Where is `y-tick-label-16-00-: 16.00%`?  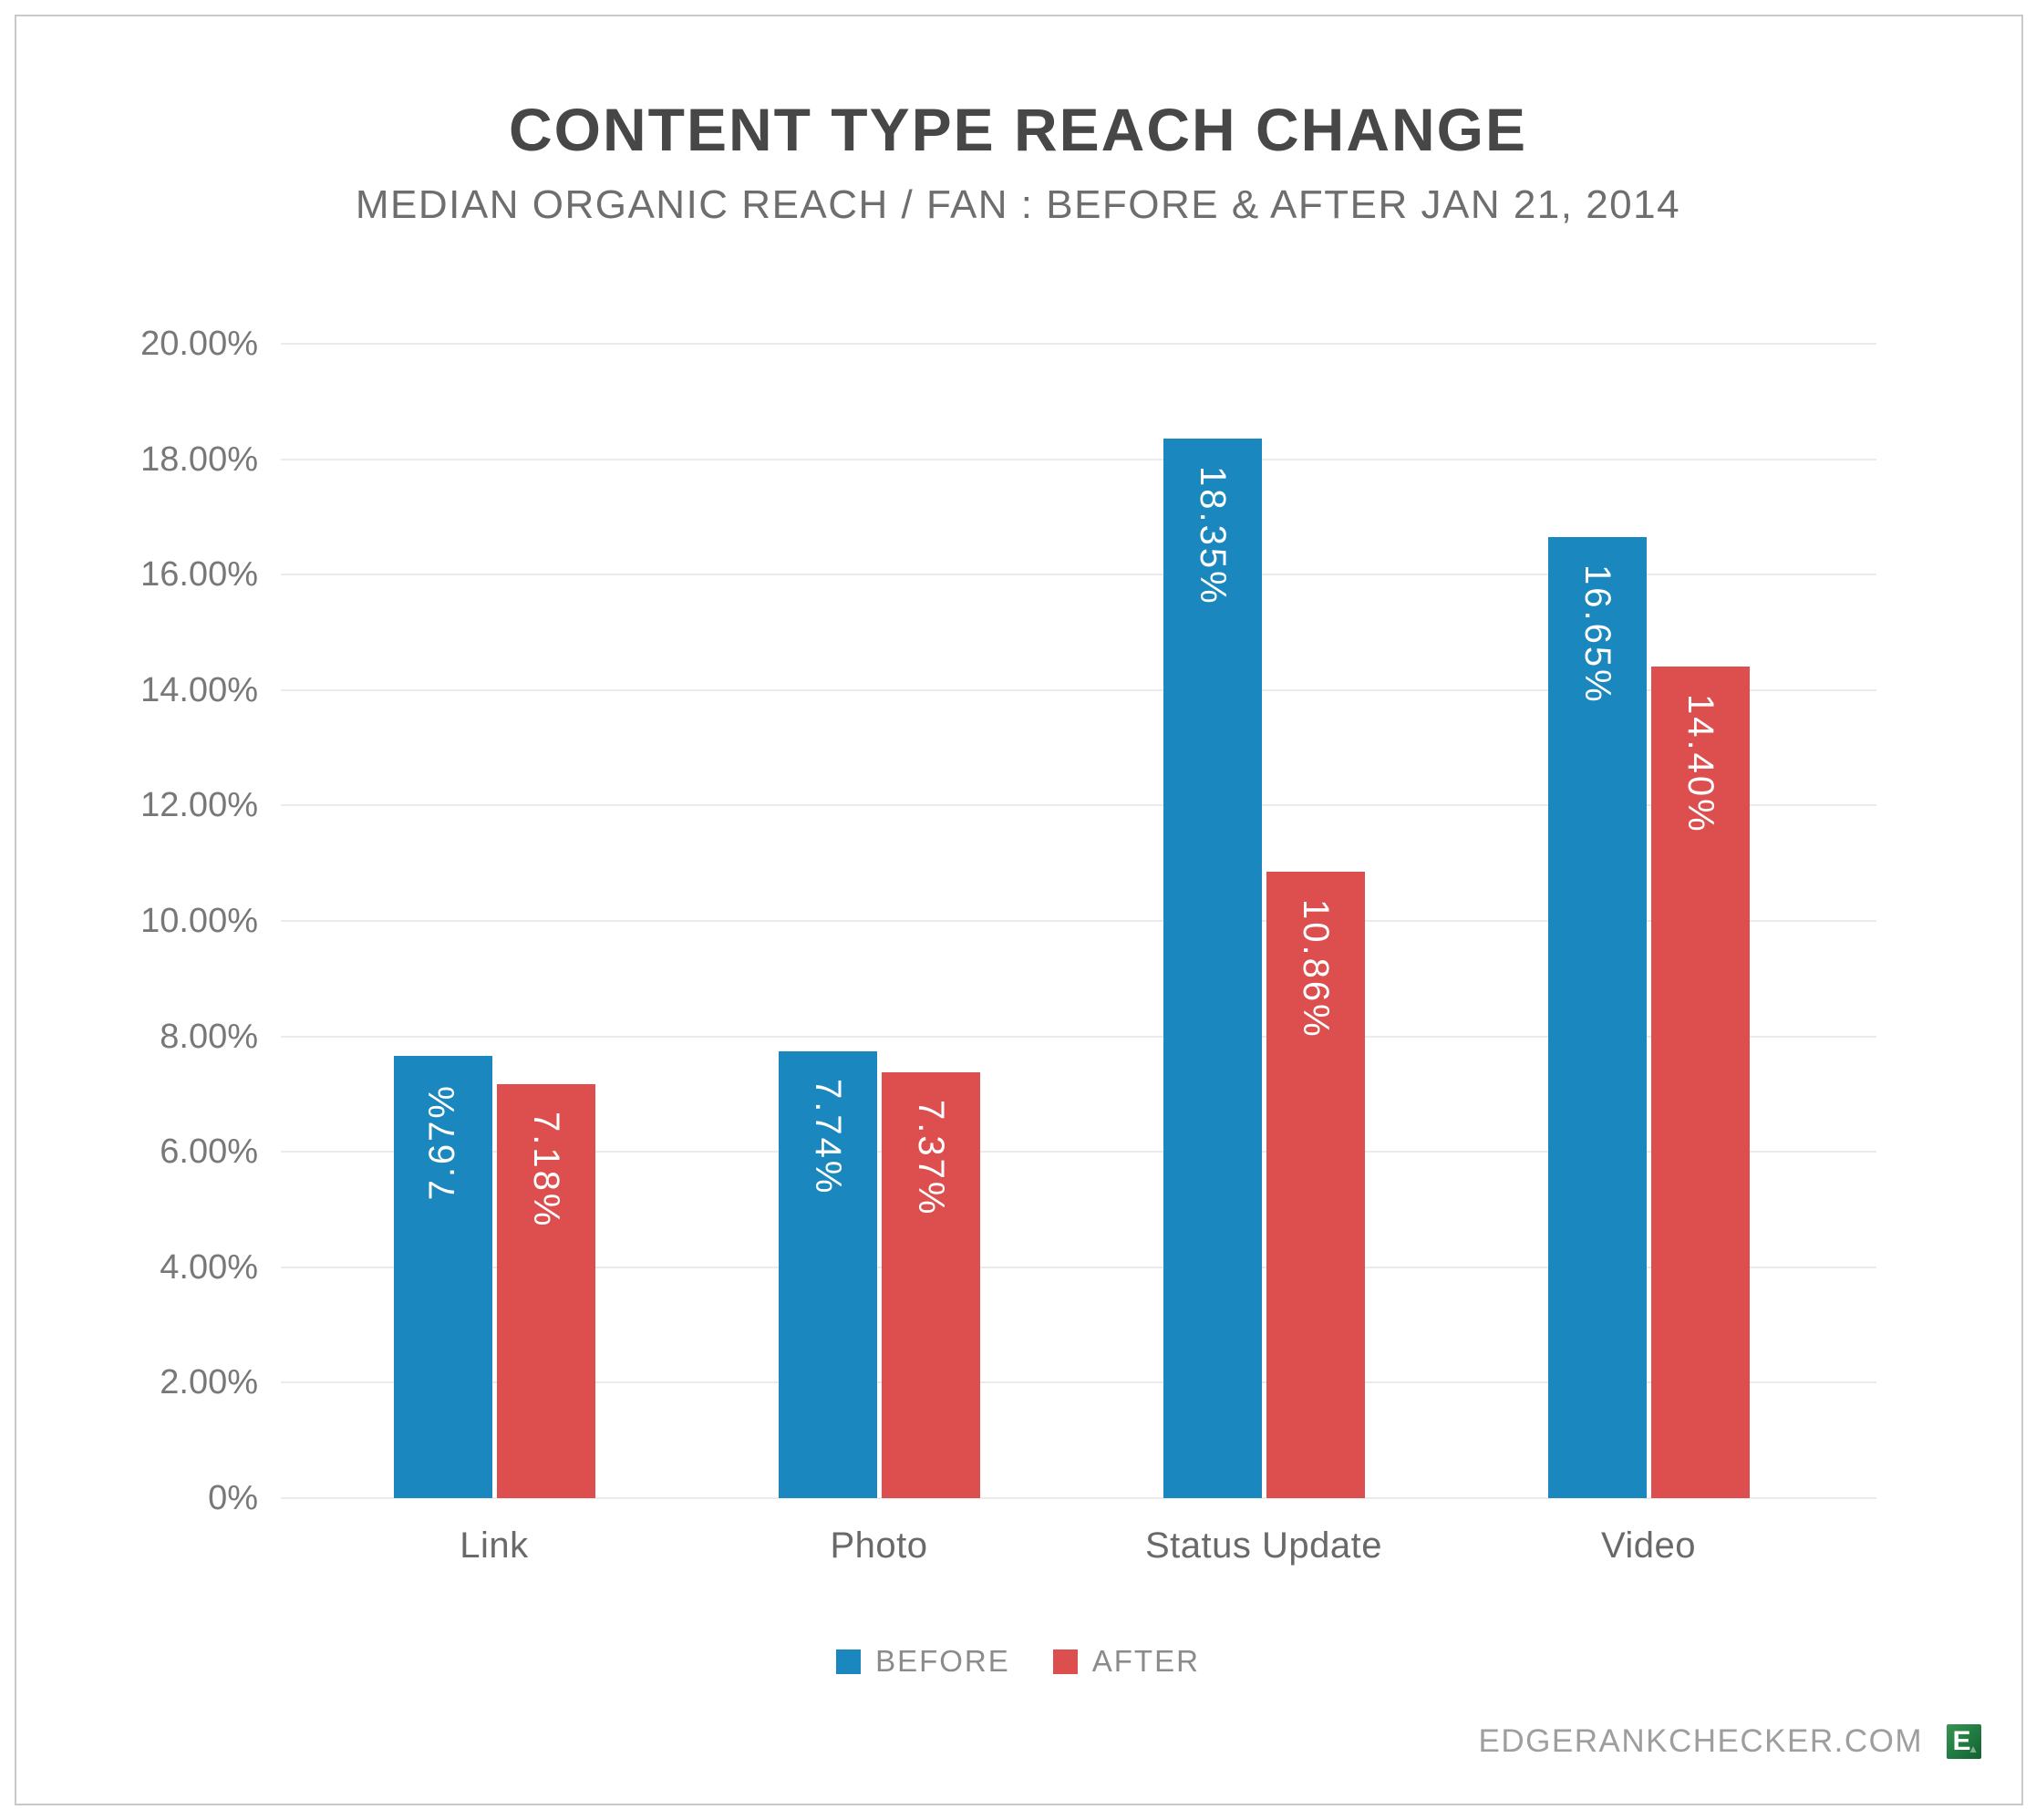 y-tick-label-16-00-: 16.00% is located at coordinates (199, 575).